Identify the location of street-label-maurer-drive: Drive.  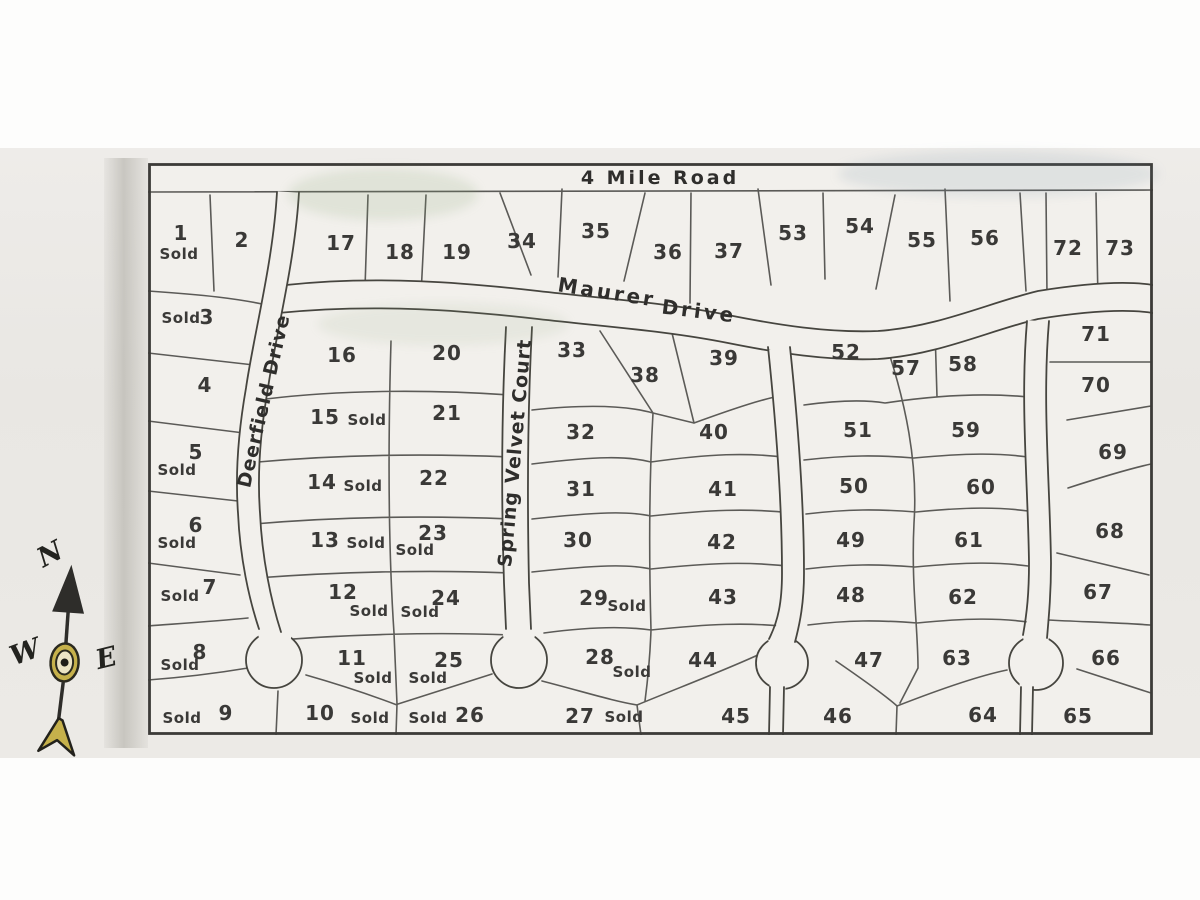
(699, 311).